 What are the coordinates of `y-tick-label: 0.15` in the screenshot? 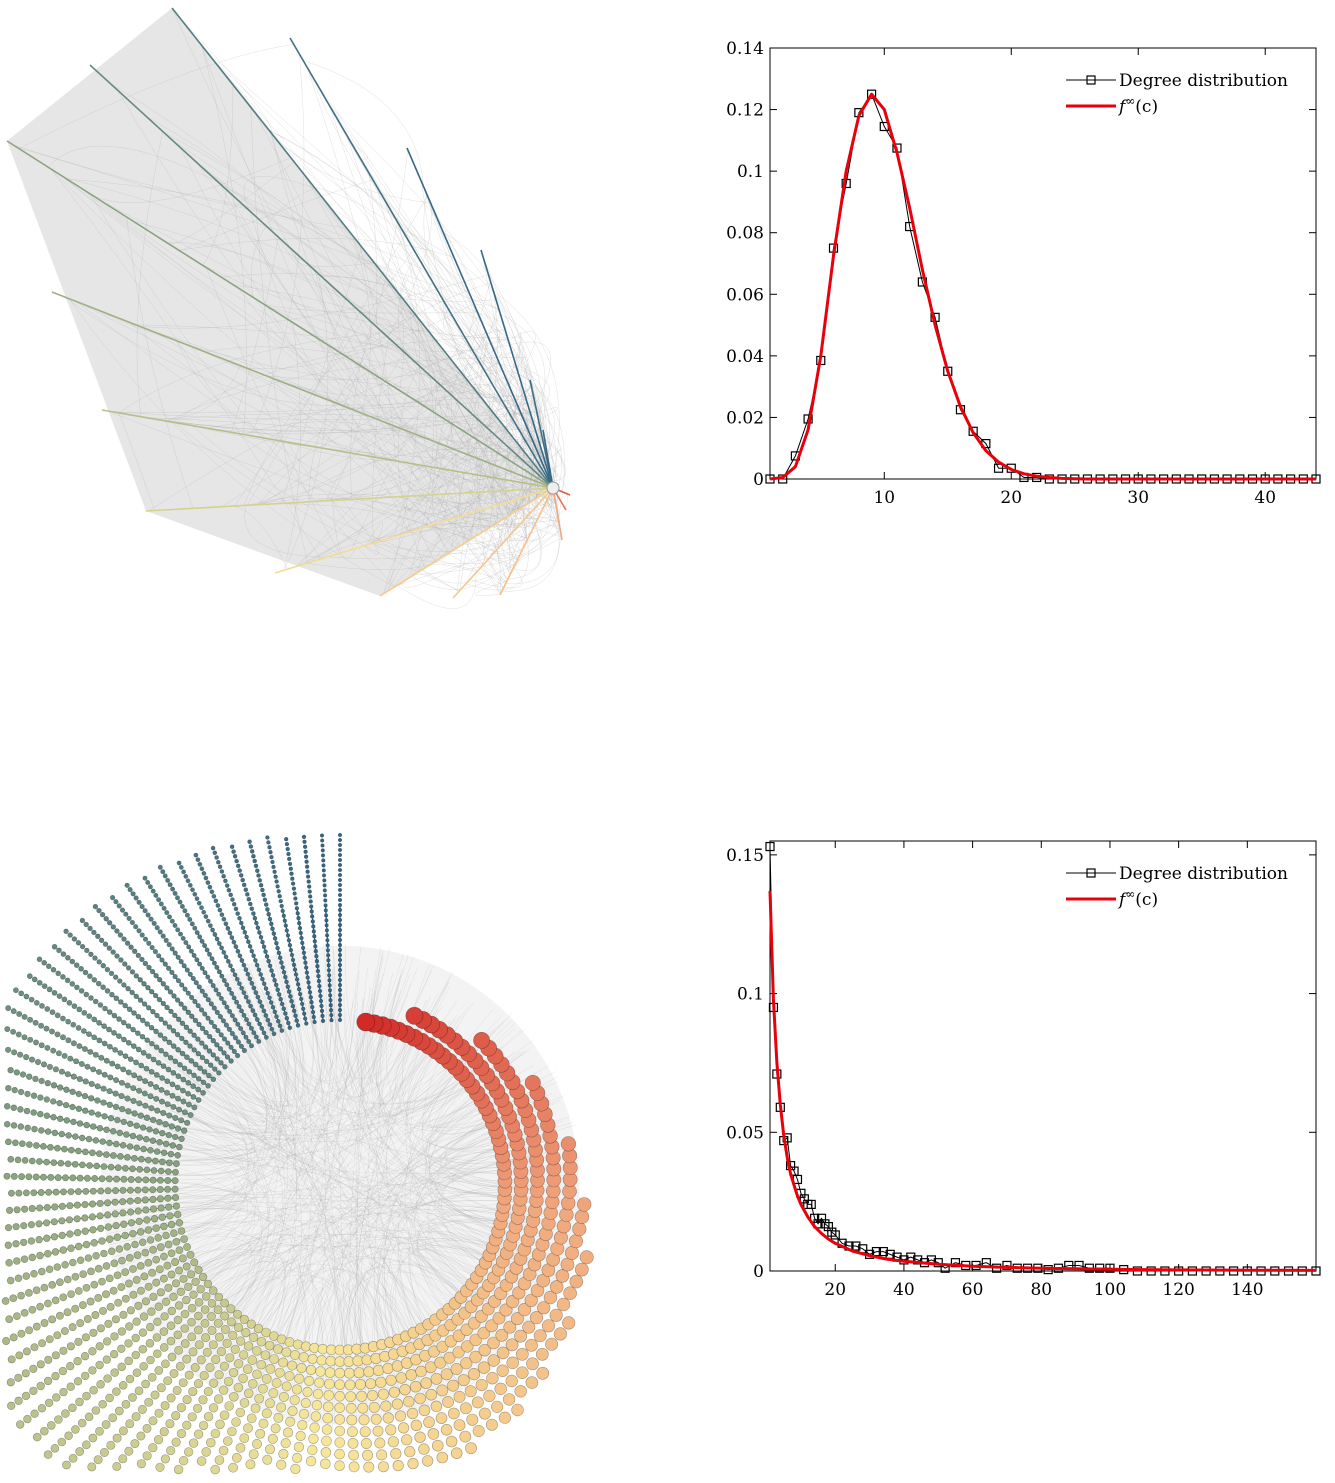 It's located at (745, 856).